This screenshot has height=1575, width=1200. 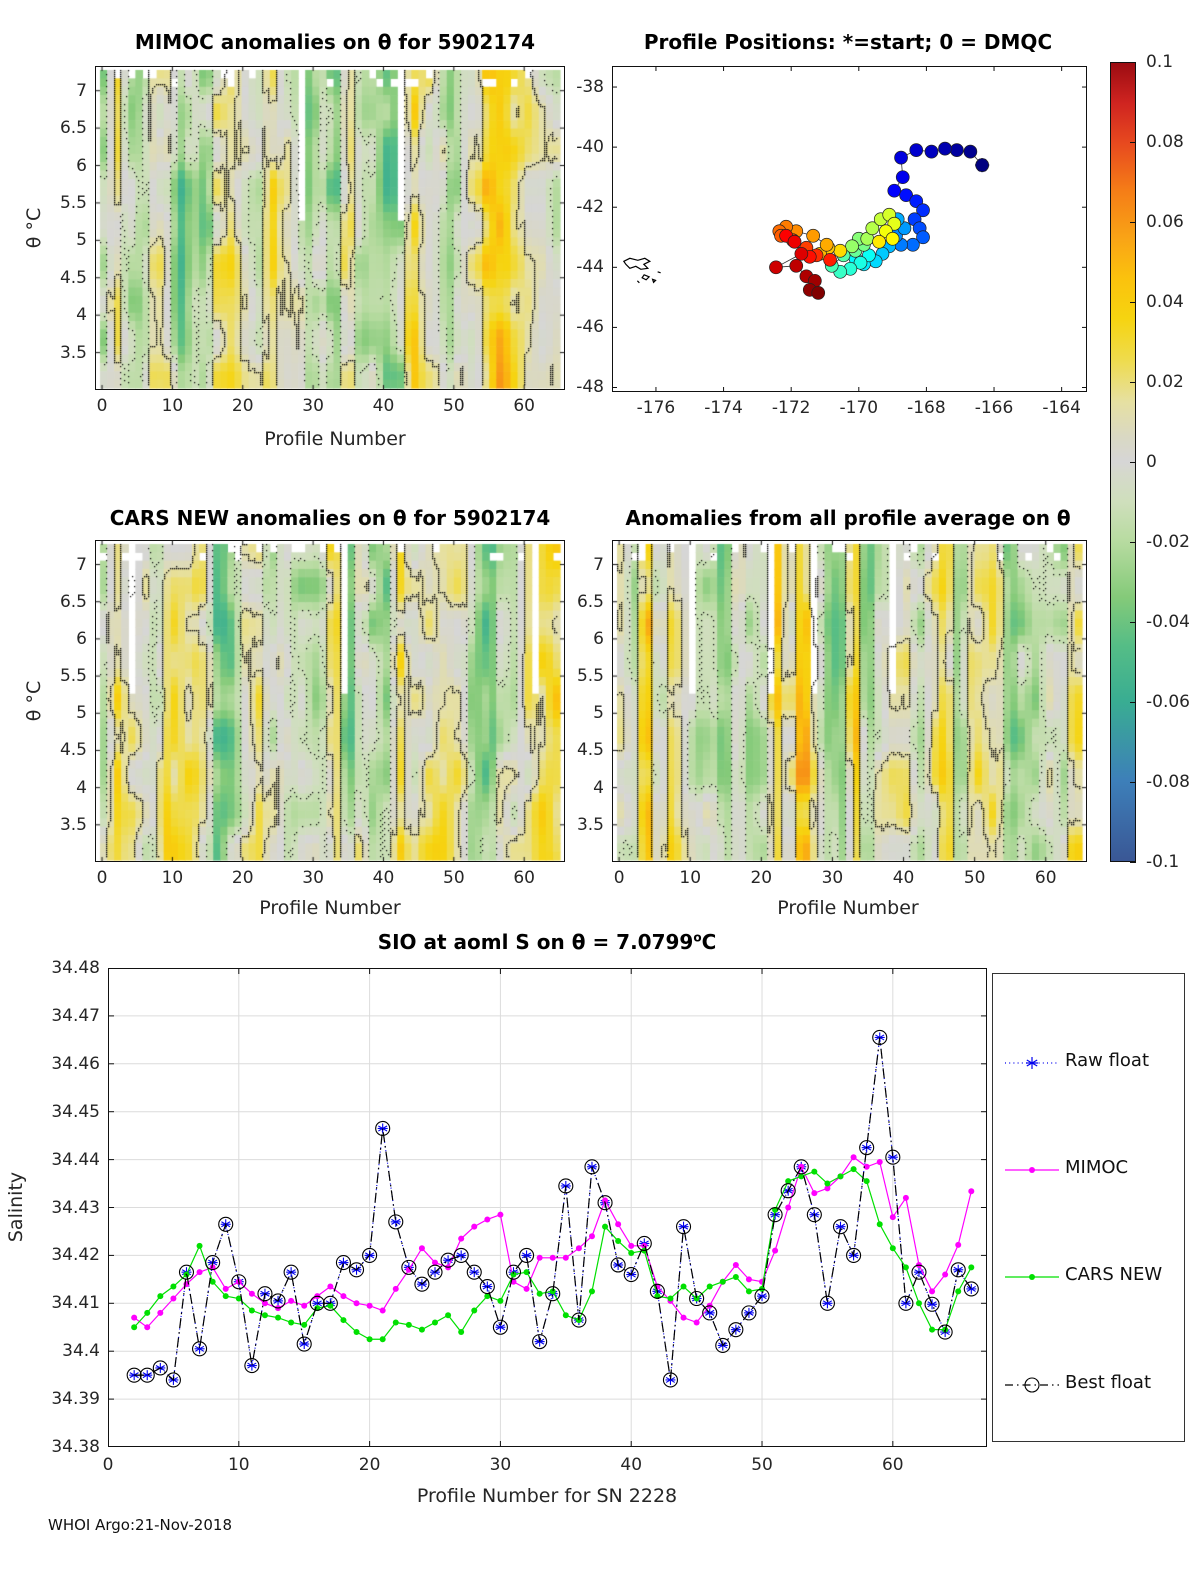 What do you see at coordinates (330, 518) in the screenshot?
I see `panel-title-cars: CARS NEW anomalies on θ for 5902174` at bounding box center [330, 518].